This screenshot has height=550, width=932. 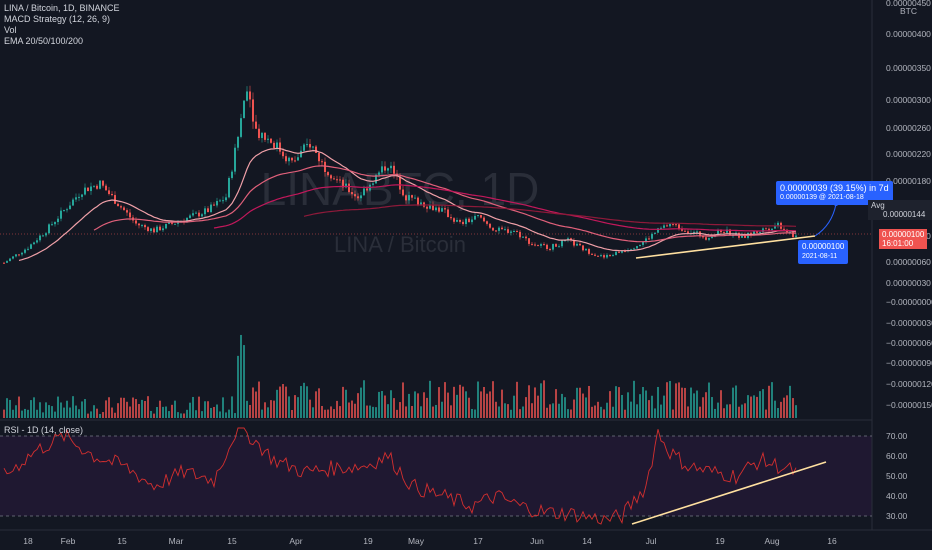 What do you see at coordinates (834, 188) in the screenshot?
I see `projection-headline: 0.00000039 (39.15%) in 7d` at bounding box center [834, 188].